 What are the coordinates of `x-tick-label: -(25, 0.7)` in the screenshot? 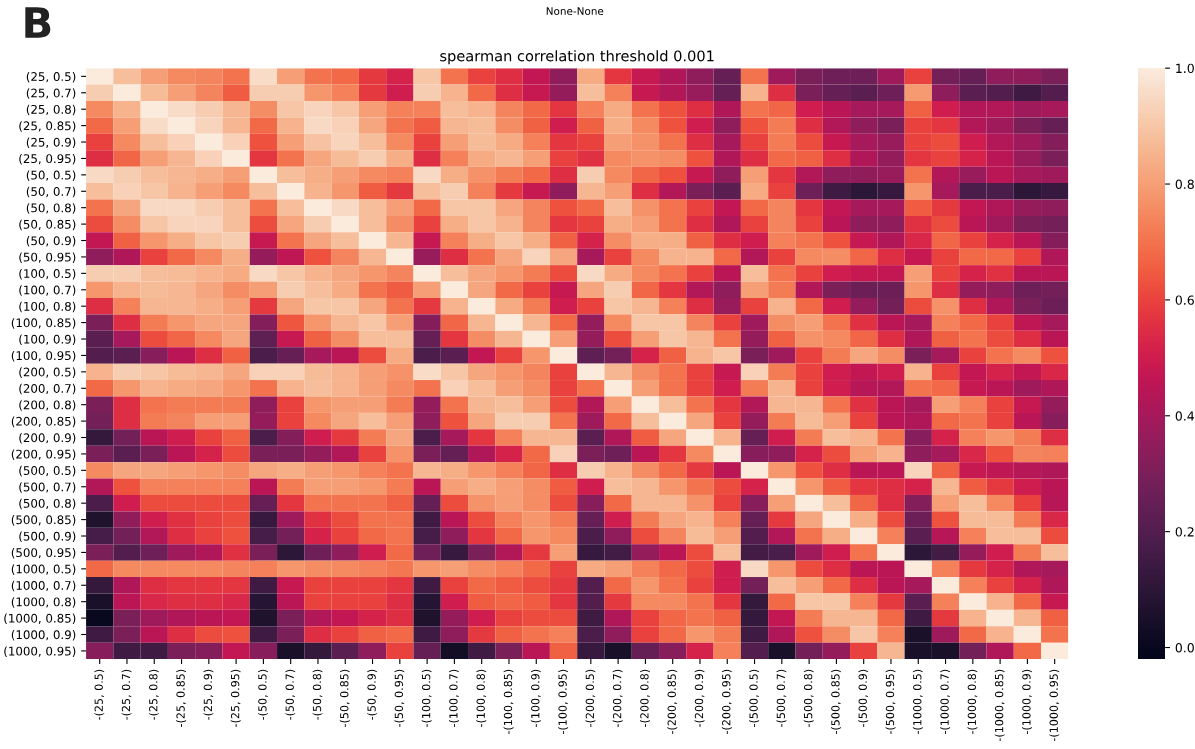 It's located at (126, 694).